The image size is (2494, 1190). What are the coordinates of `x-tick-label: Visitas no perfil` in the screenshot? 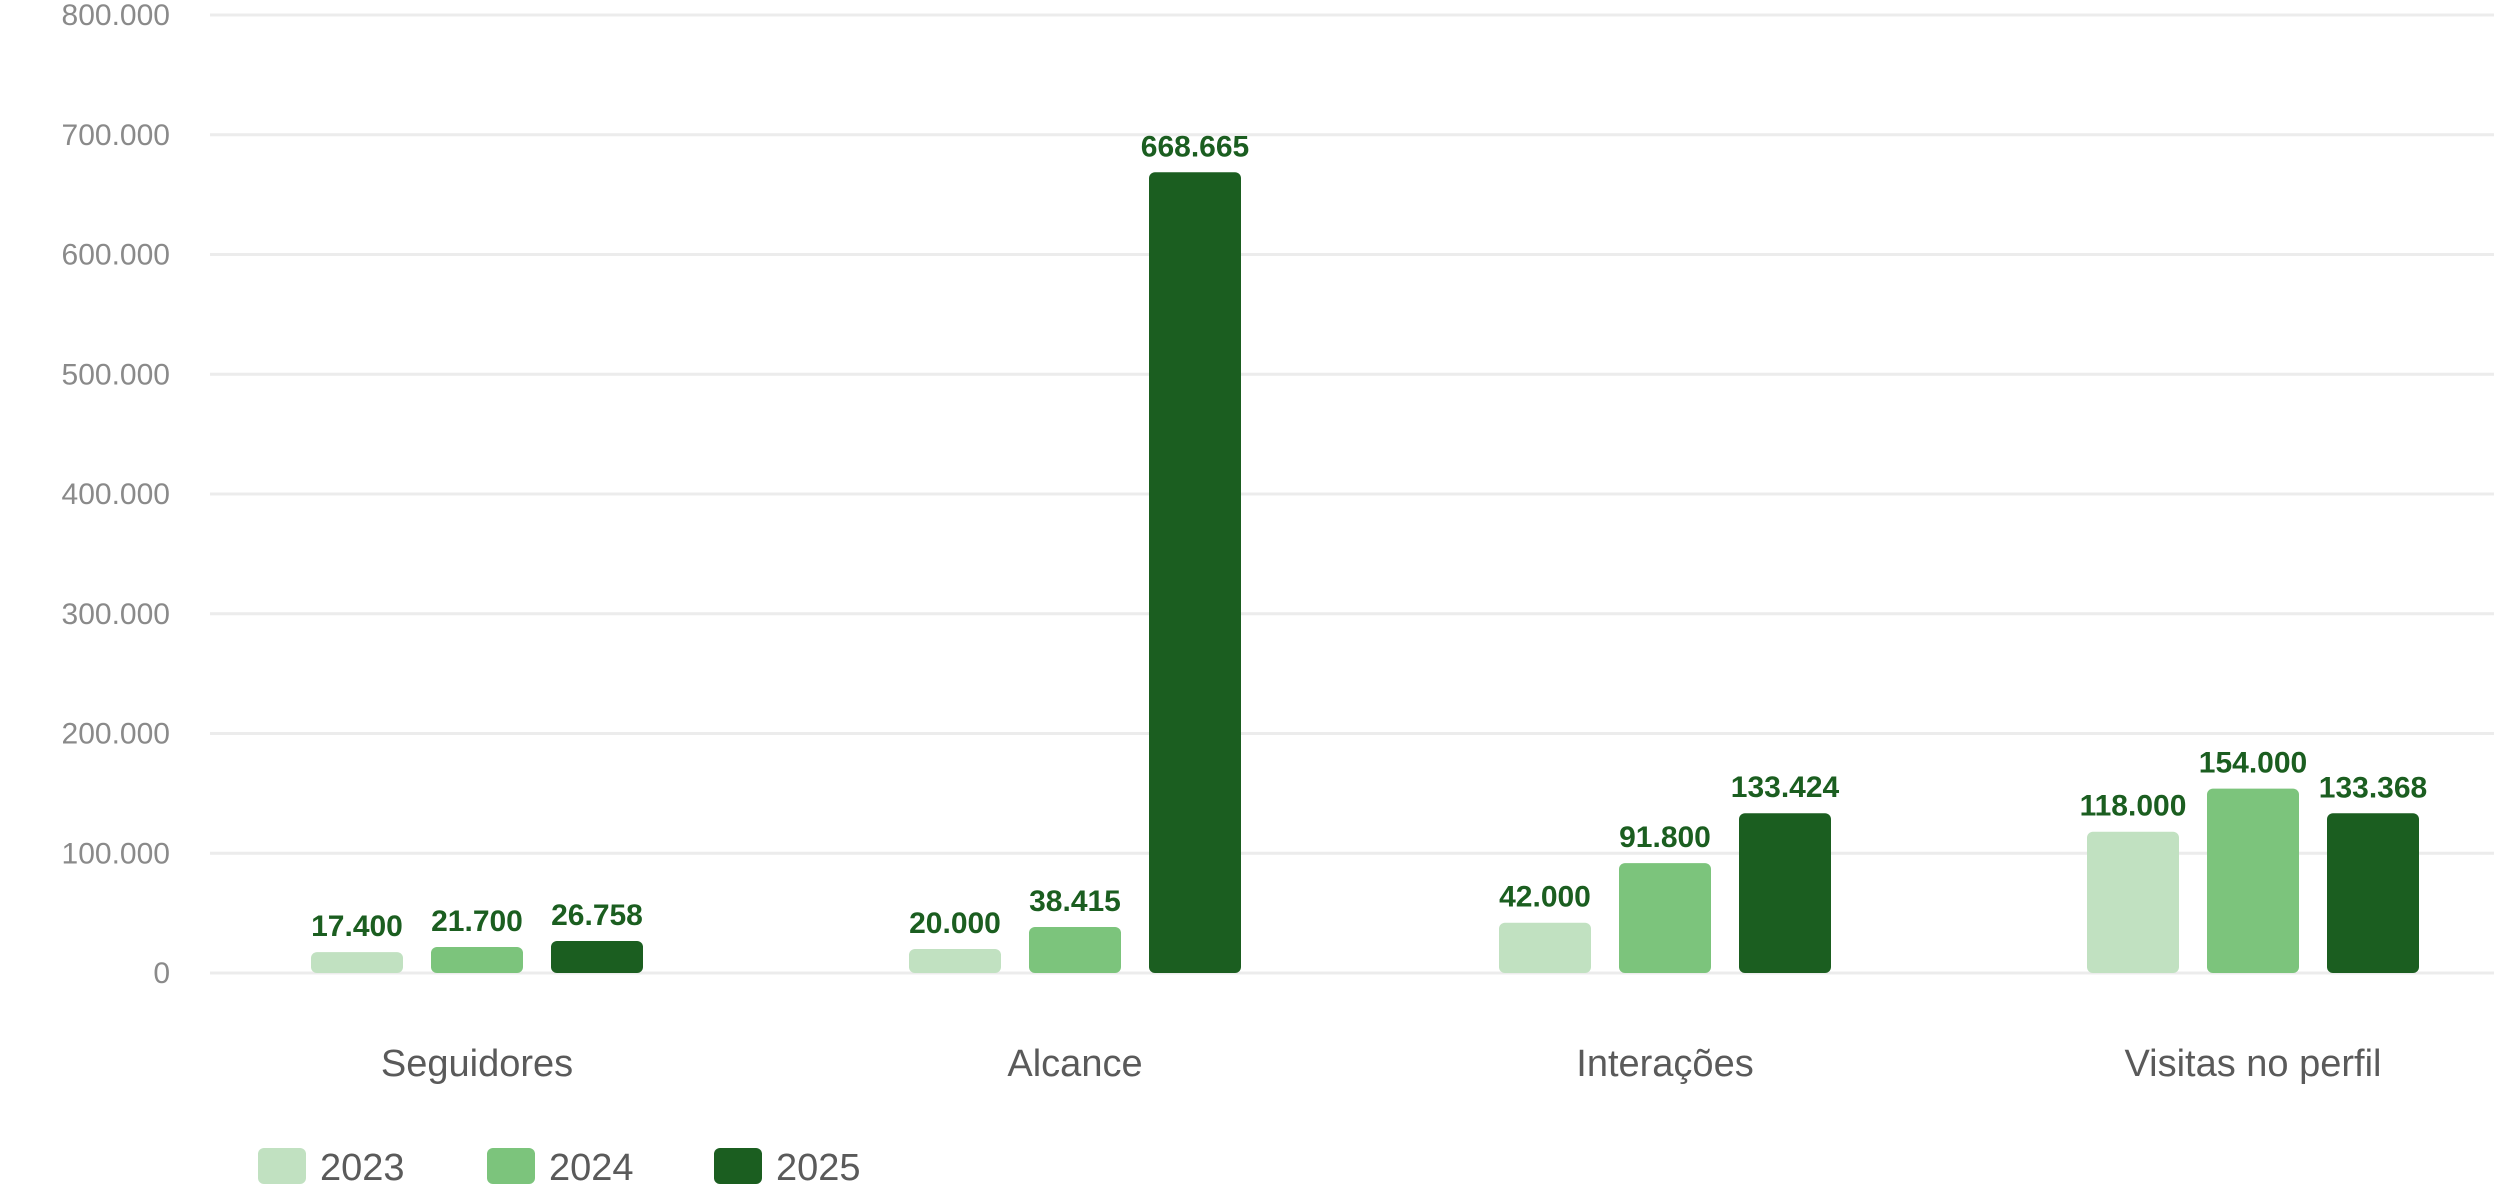 It's located at (2253, 1064).